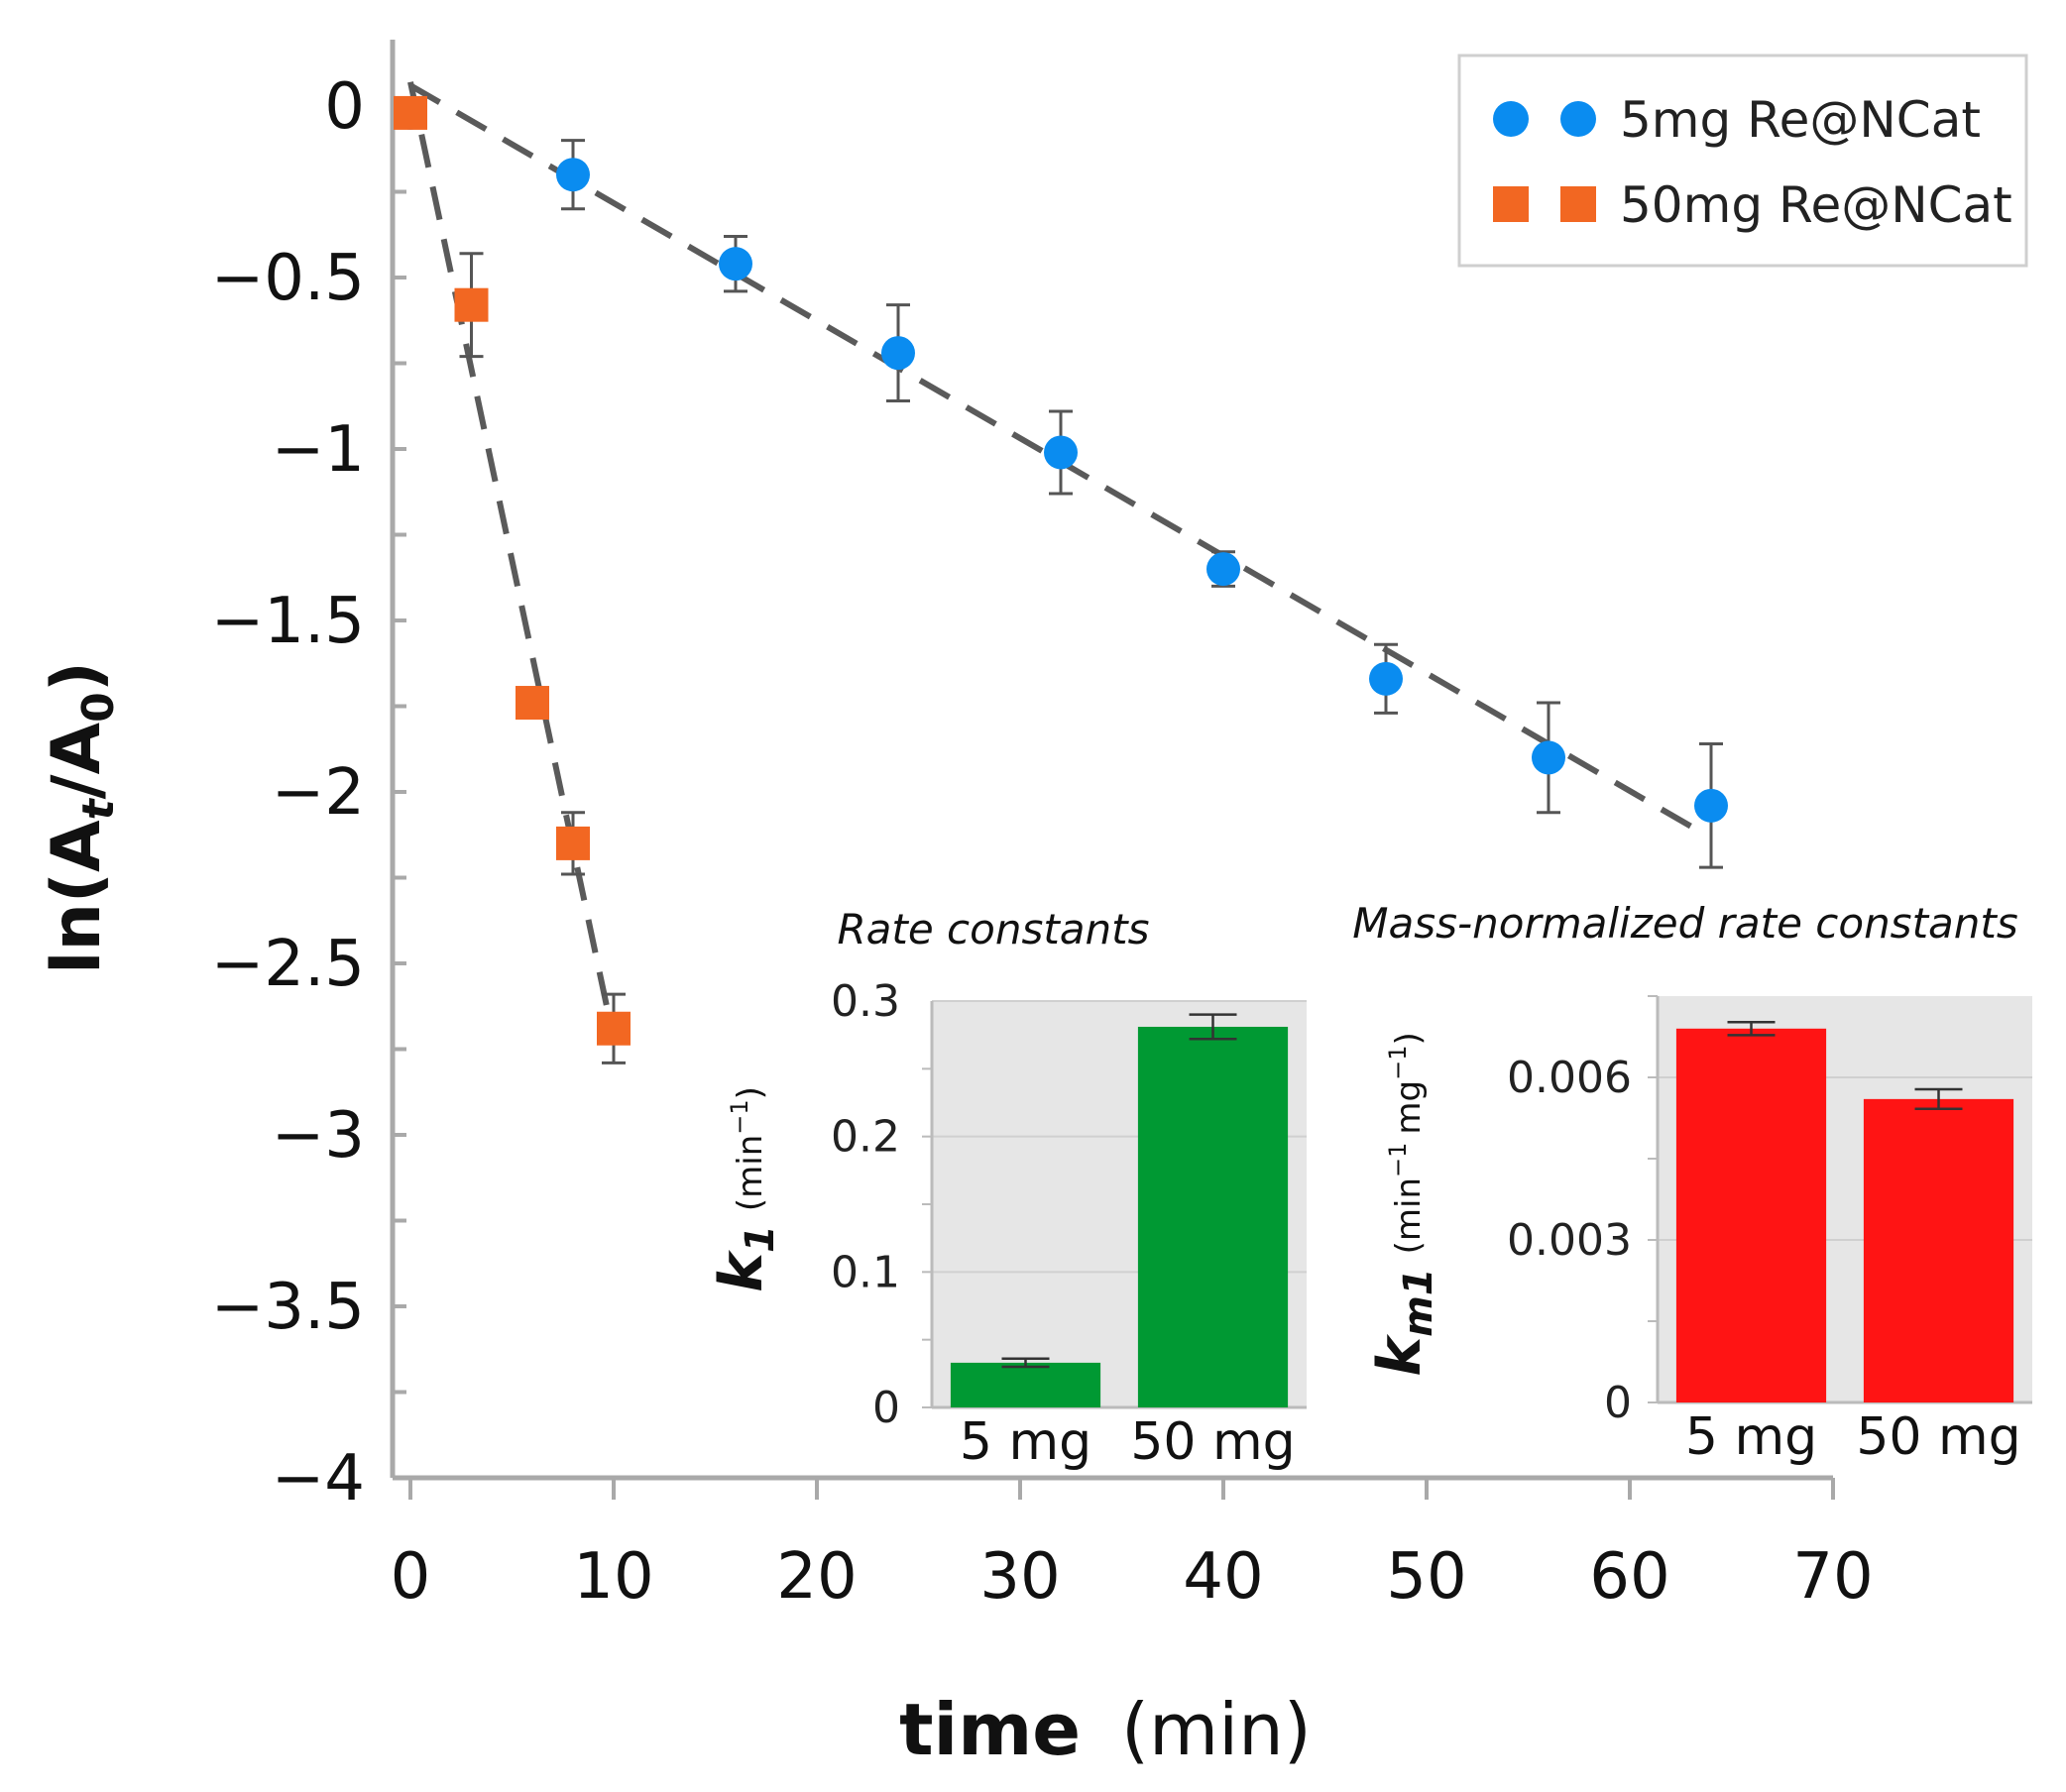 The width and height of the screenshot is (2066, 1792). What do you see at coordinates (98, 707) in the screenshot?
I see `y-axis-title-sub-0: 0` at bounding box center [98, 707].